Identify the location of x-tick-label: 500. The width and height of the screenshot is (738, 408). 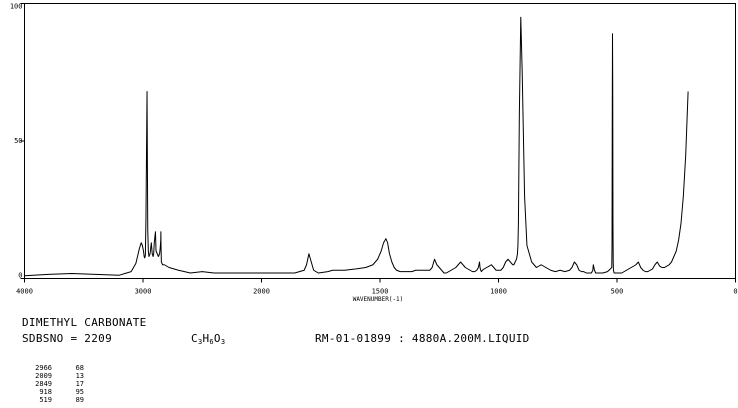
(617, 292).